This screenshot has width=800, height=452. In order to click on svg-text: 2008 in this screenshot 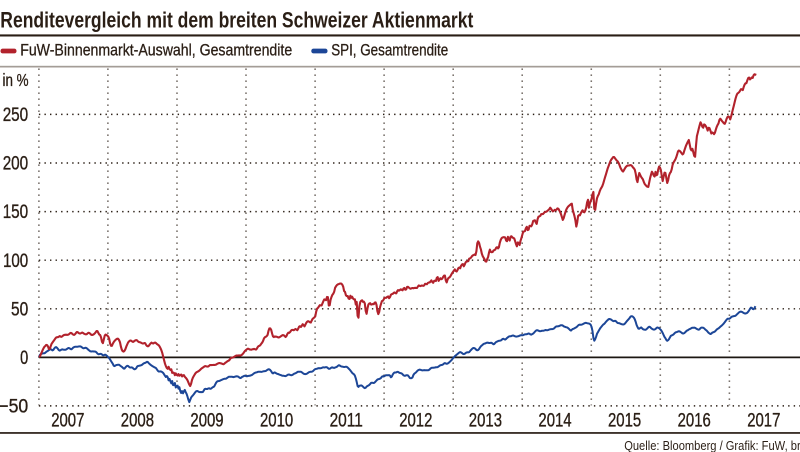, I will do `click(137, 421)`.